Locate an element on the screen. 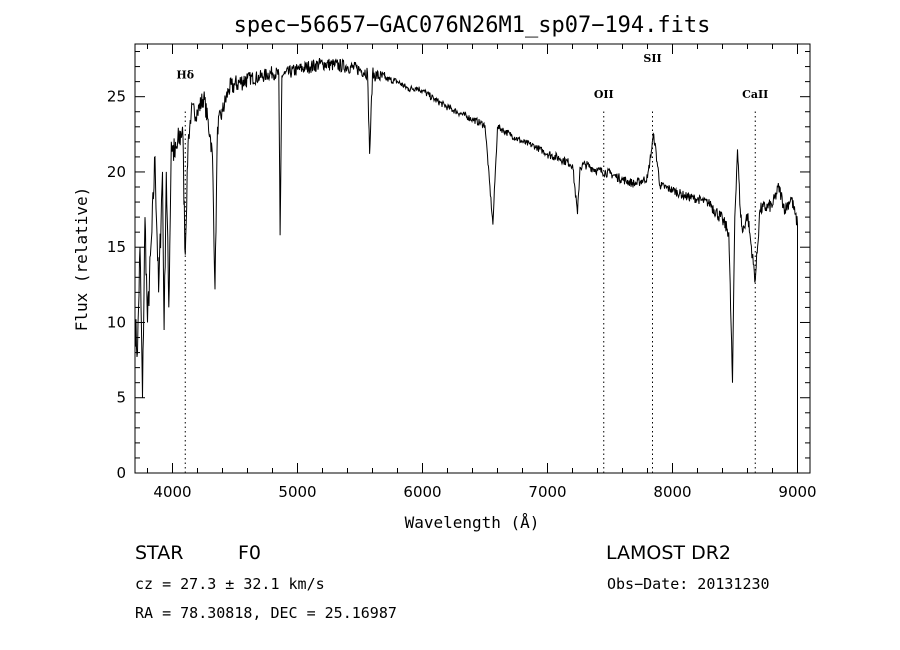 Image resolution: width=900 pixels, height=650 pixels. line-marker-label: Hδ is located at coordinates (185, 75).